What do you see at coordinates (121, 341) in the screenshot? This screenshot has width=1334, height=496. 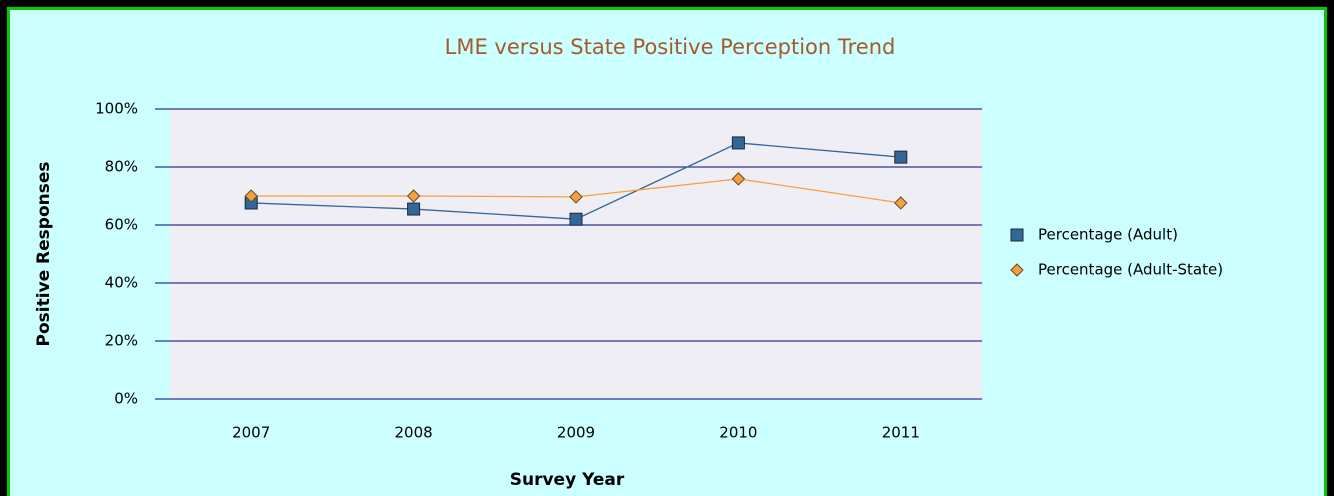 I see `y-tick-label: 20%` at bounding box center [121, 341].